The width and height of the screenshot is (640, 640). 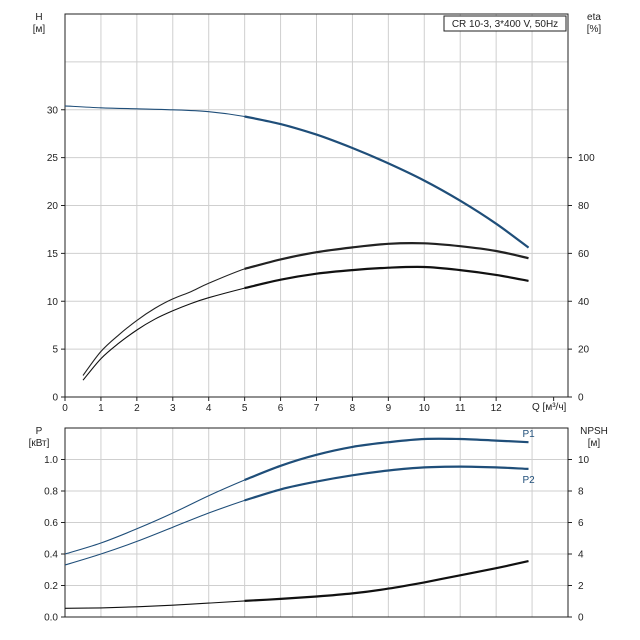 What do you see at coordinates (39, 431) in the screenshot?
I see `y-axis-label: P` at bounding box center [39, 431].